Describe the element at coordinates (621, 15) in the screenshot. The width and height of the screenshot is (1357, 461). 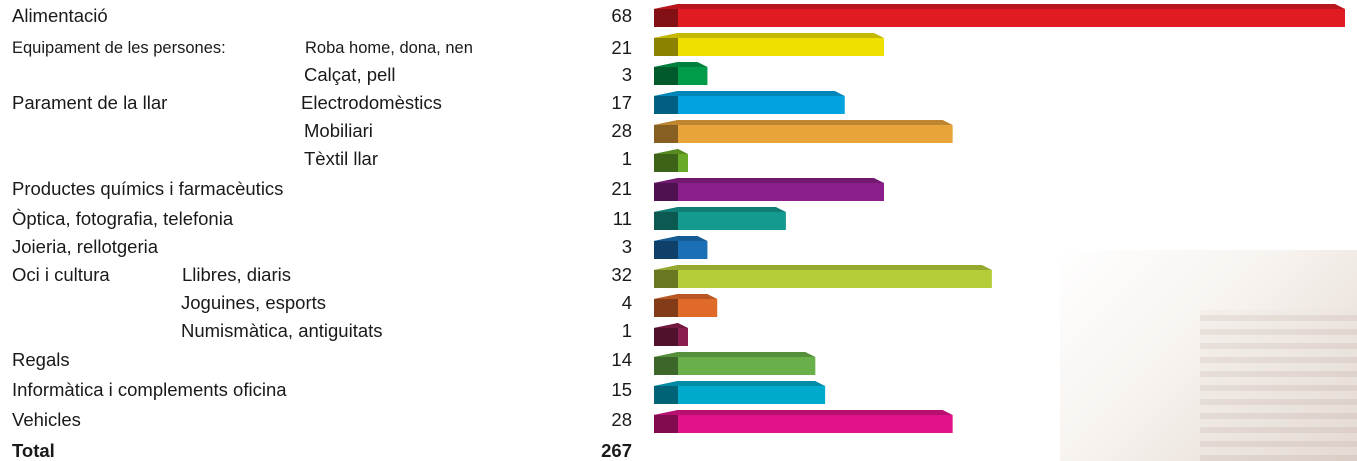
I see `value-label: 68` at that location.